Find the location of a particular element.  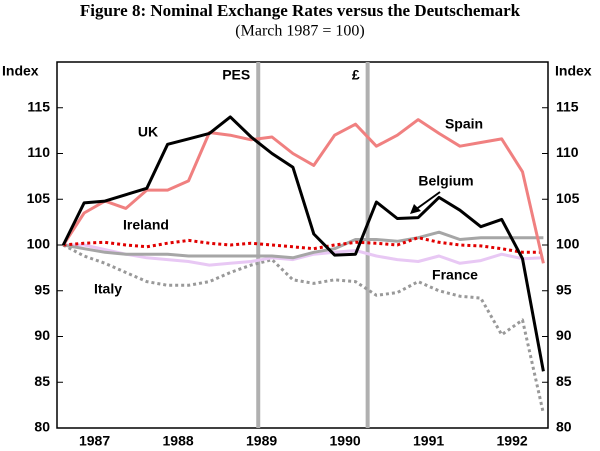

y2-tick-label: 100 is located at coordinates (568, 244).